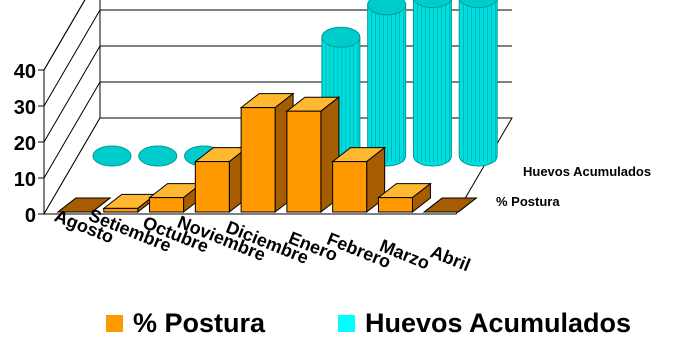 The width and height of the screenshot is (696, 339). What do you see at coordinates (25, 108) in the screenshot?
I see `y-tick-label: 30` at bounding box center [25, 108].